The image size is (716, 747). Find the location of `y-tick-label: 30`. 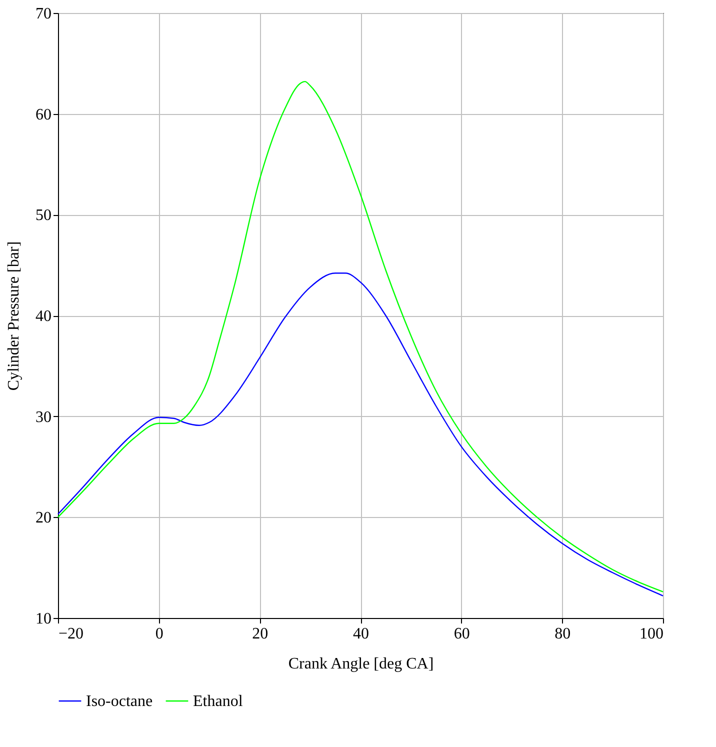

y-tick-label: 30 is located at coordinates (44, 417).